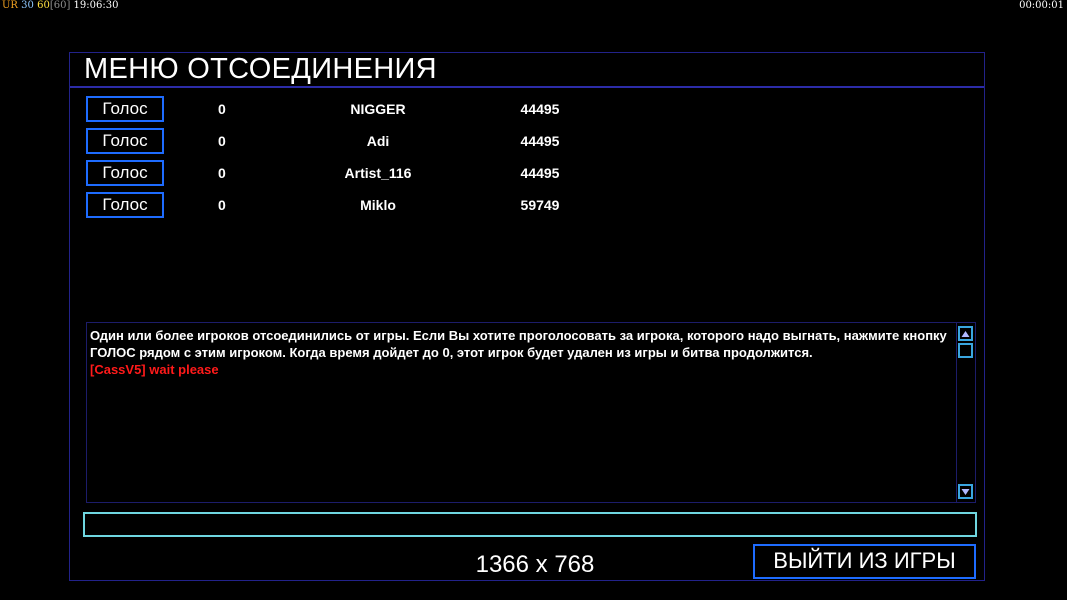  What do you see at coordinates (965, 412) in the screenshot?
I see `scrollbar` at bounding box center [965, 412].